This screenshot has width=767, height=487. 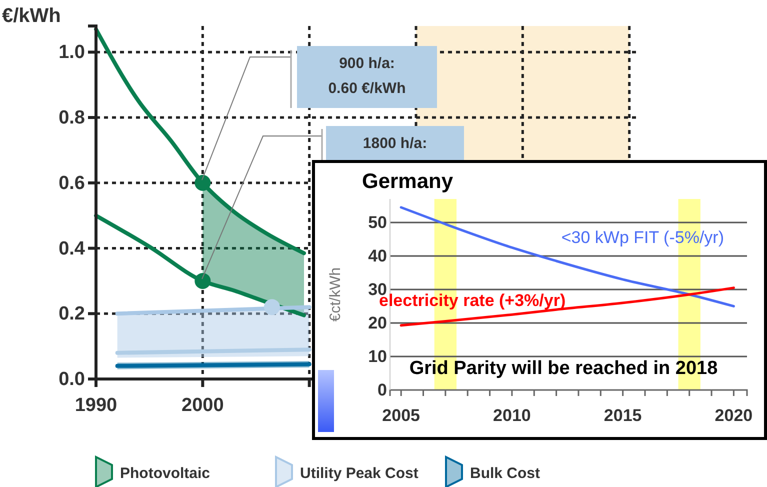 I want to click on y-tick-label: 1.0, so click(x=71, y=53).